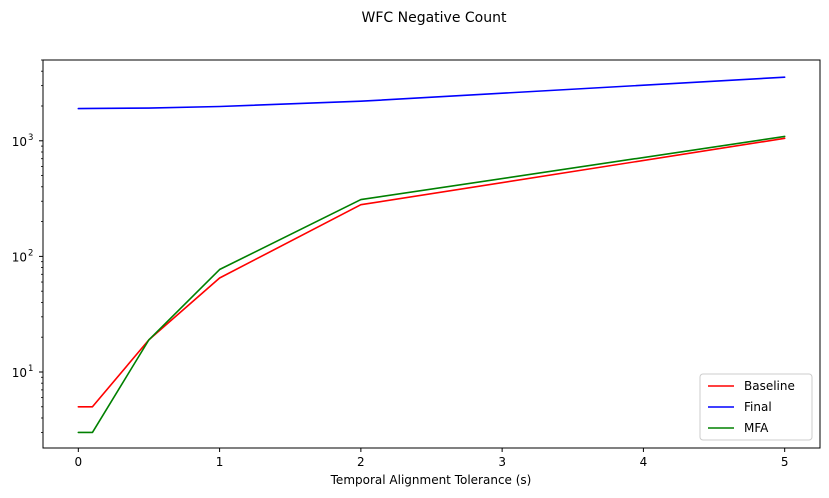 The width and height of the screenshot is (829, 498). Describe the element at coordinates (434, 18) in the screenshot. I see `chart-title: WFC Negative Count` at that location.